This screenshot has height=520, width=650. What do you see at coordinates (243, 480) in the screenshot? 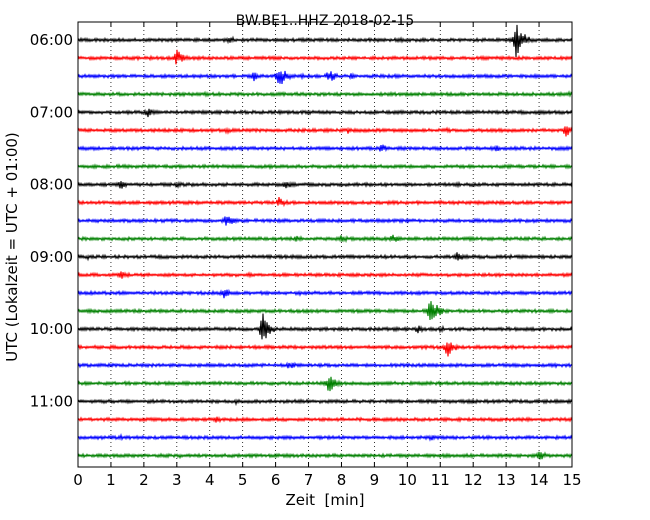
I see `x-tick-label: 5` at bounding box center [243, 480].